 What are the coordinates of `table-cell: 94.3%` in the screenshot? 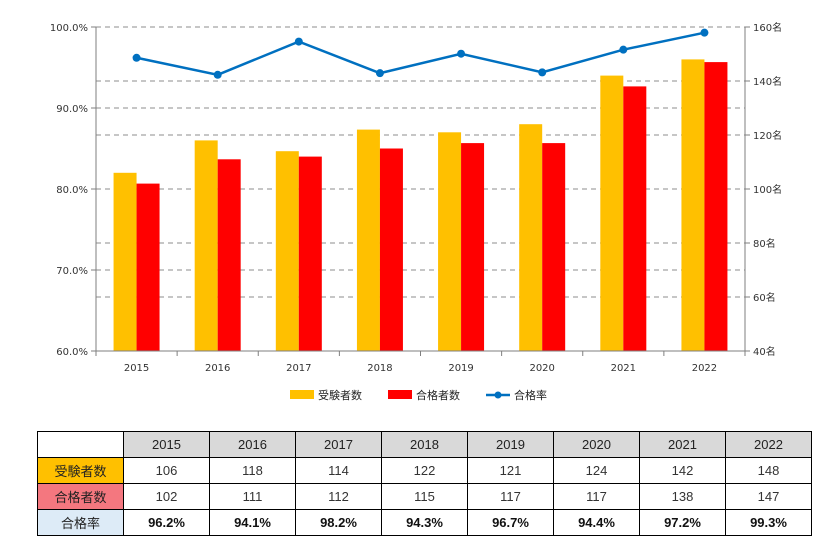 It's located at (424, 522).